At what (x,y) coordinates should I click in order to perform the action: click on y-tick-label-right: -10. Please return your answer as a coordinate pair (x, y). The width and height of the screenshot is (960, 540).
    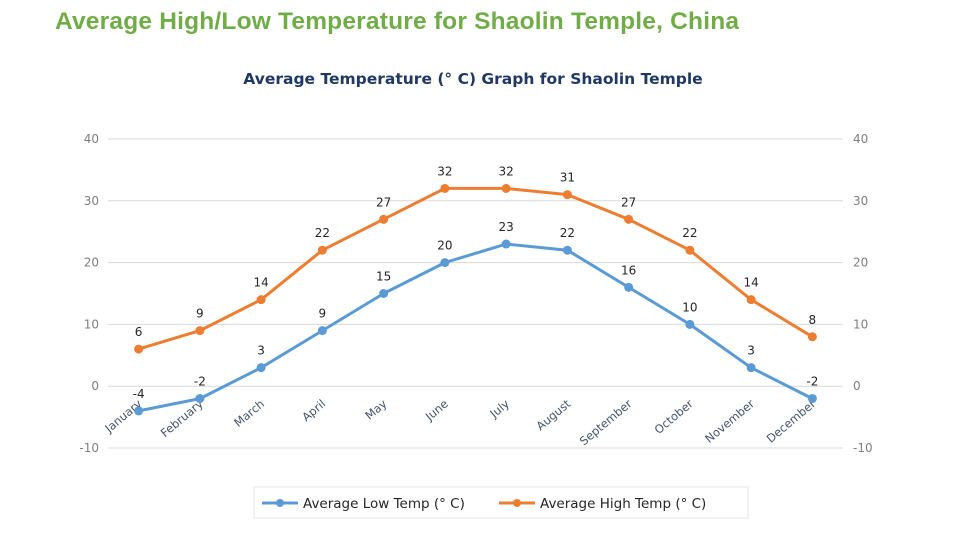
    Looking at the image, I should click on (863, 448).